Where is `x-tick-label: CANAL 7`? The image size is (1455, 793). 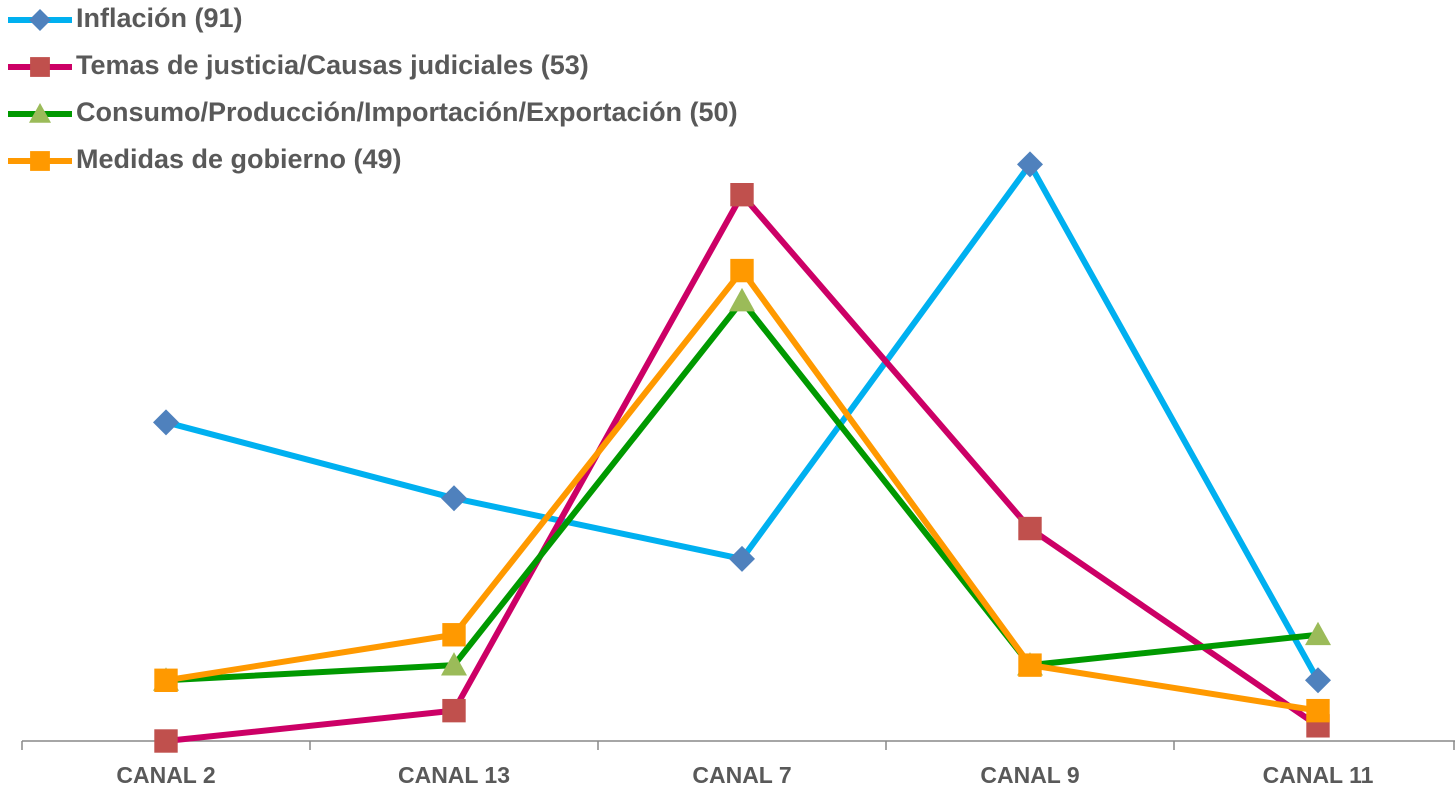
x-tick-label: CANAL 7 is located at coordinates (741, 775).